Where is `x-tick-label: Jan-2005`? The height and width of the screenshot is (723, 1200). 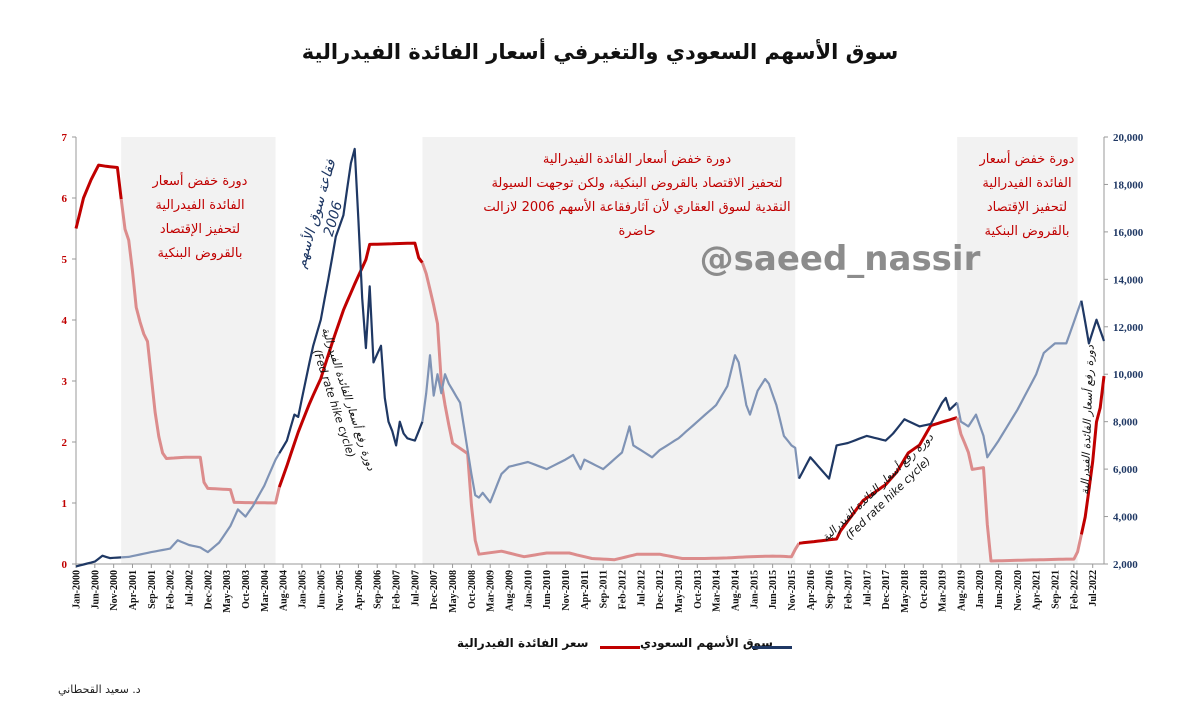
x-tick-label: Jan-2005 is located at coordinates (302, 589).